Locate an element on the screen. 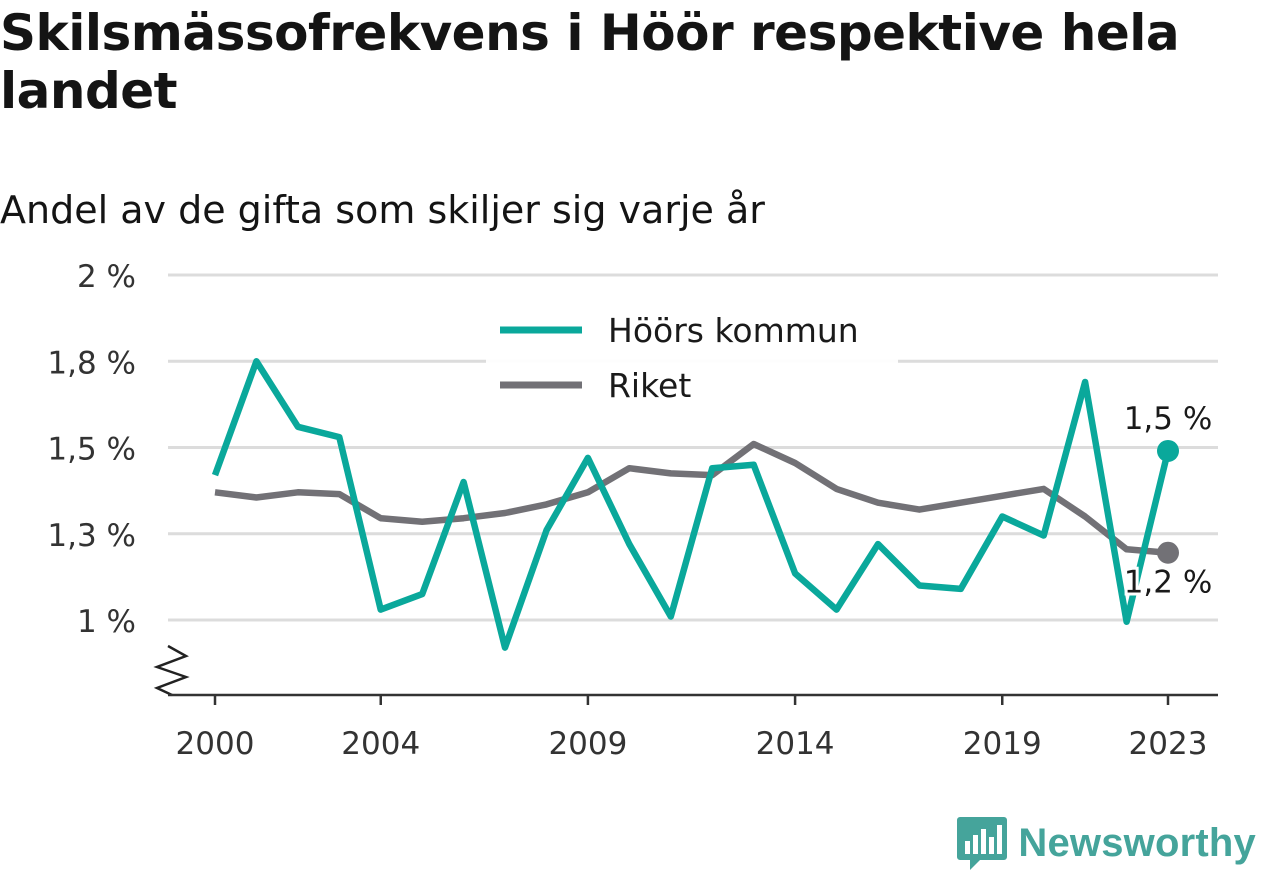 The width and height of the screenshot is (1262, 879). x-axis: 2000 2004 2009 2014 2019 2023 is located at coordinates (693, 727).